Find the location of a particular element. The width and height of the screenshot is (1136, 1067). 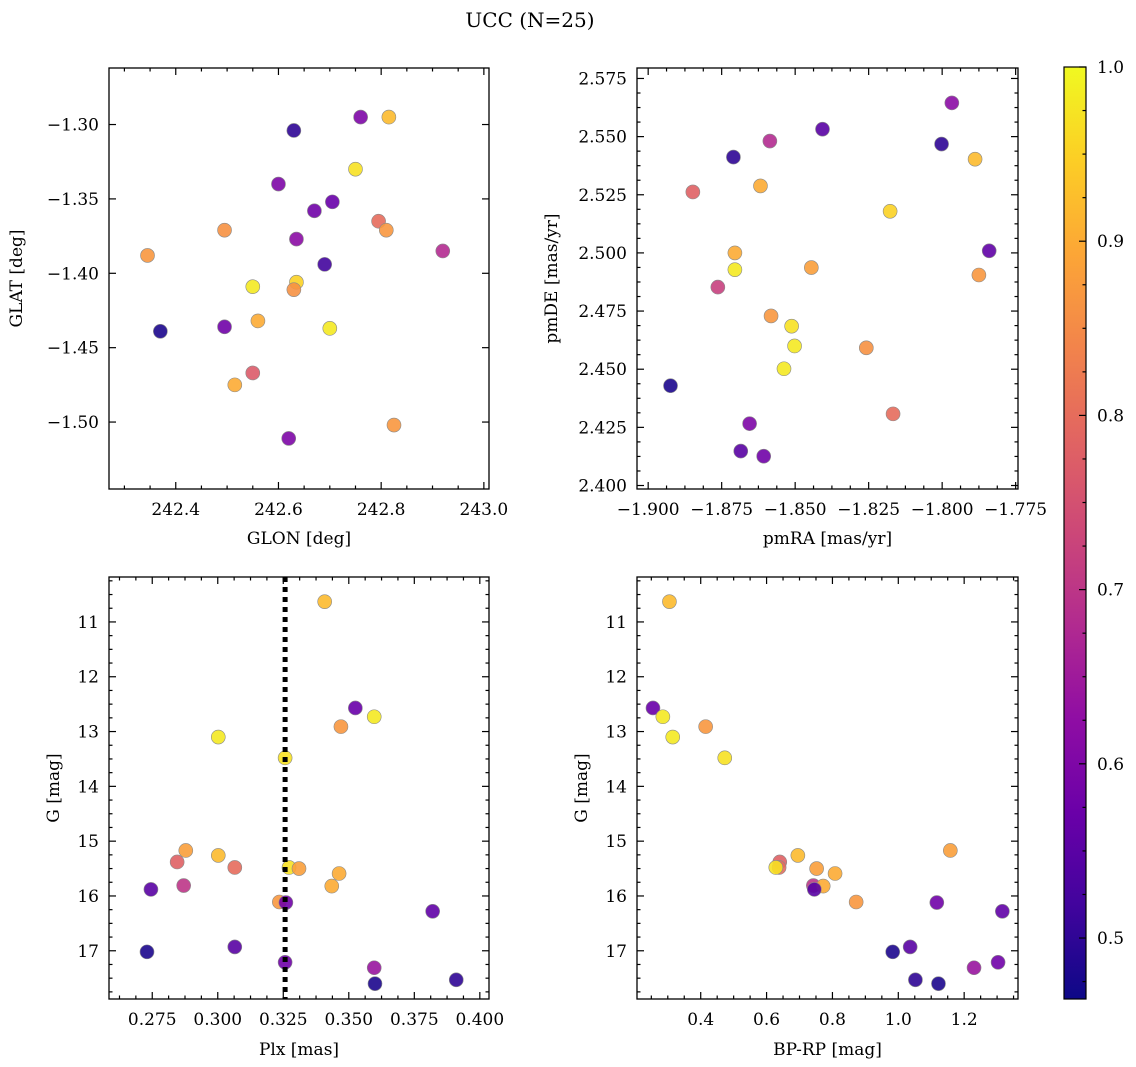

axes-frame is located at coordinates (827, 788).